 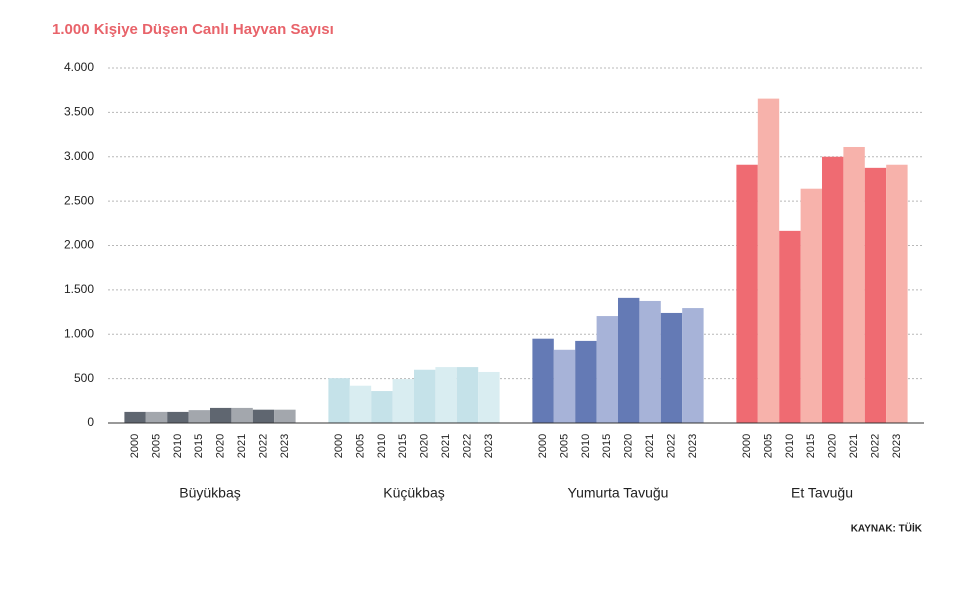 What do you see at coordinates (90, 422) in the screenshot?
I see `y-tick-label: 0` at bounding box center [90, 422].